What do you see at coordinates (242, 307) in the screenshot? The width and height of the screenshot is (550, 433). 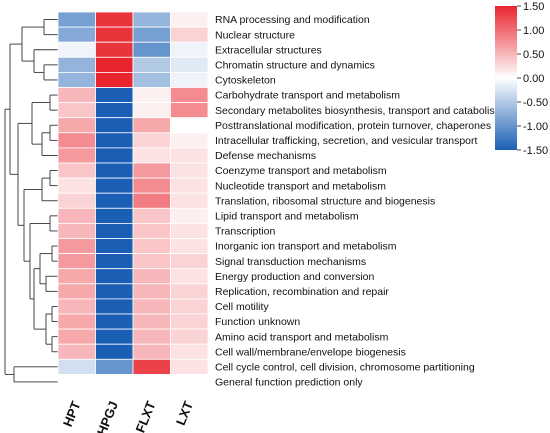 I see `row-label: Cell motility` at bounding box center [242, 307].